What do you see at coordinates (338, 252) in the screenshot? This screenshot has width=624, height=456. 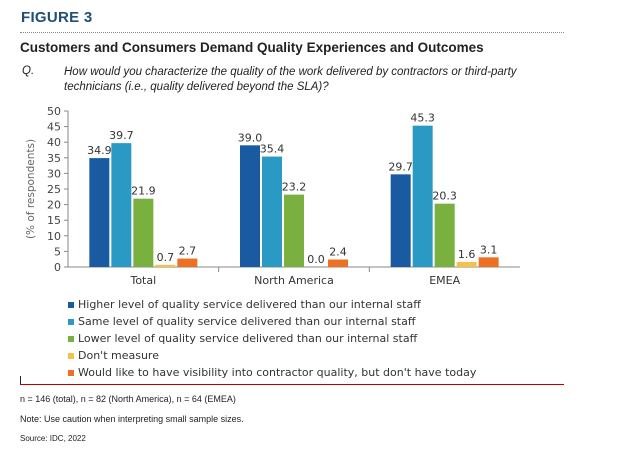 I see `data-label: 2.4` at bounding box center [338, 252].